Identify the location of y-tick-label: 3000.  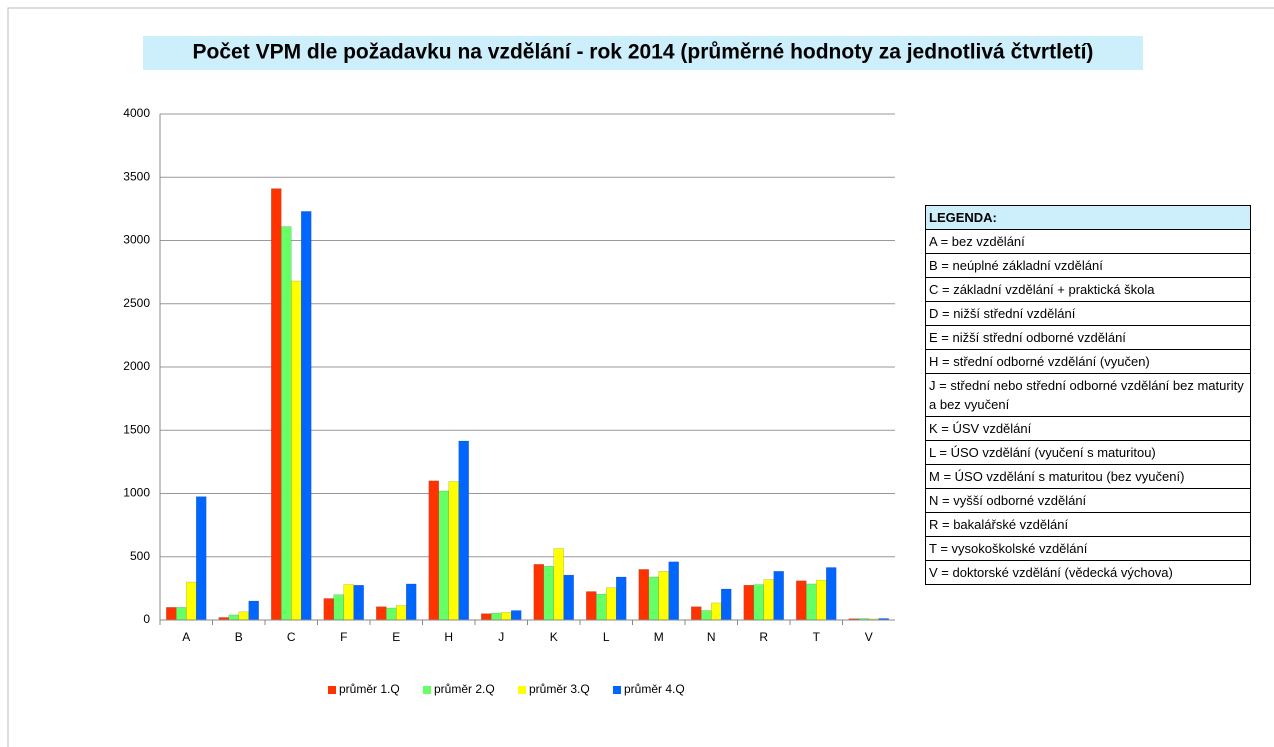
(136, 240).